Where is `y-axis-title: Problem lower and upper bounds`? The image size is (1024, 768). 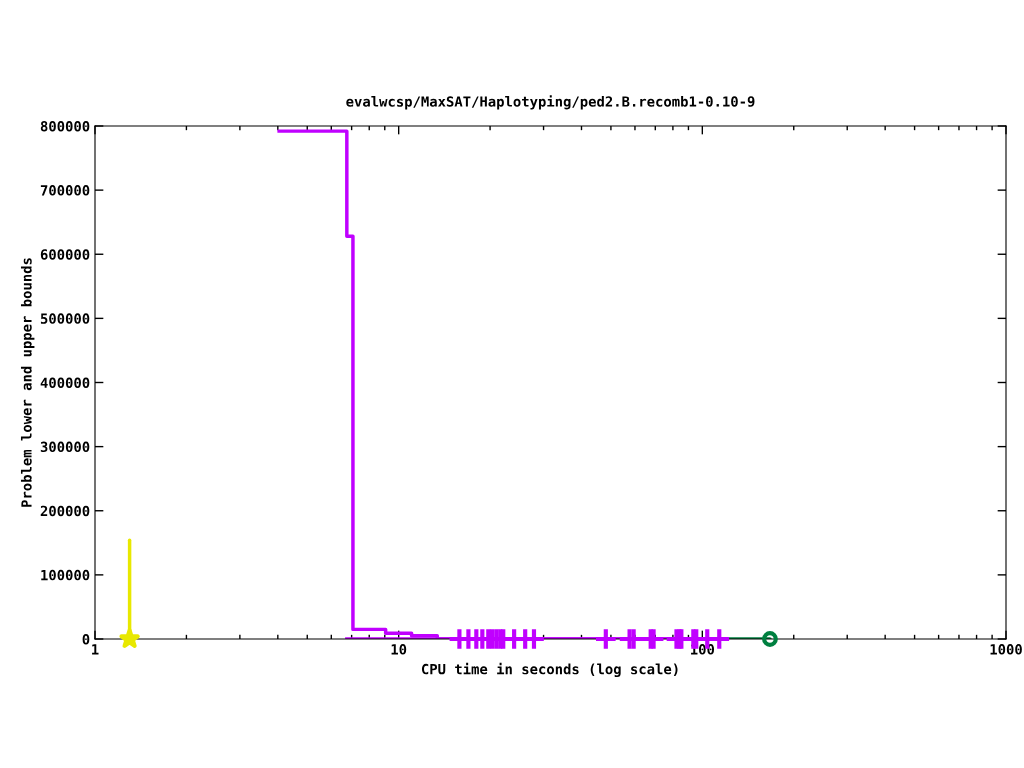 y-axis-title: Problem lower and upper bounds is located at coordinates (27, 382).